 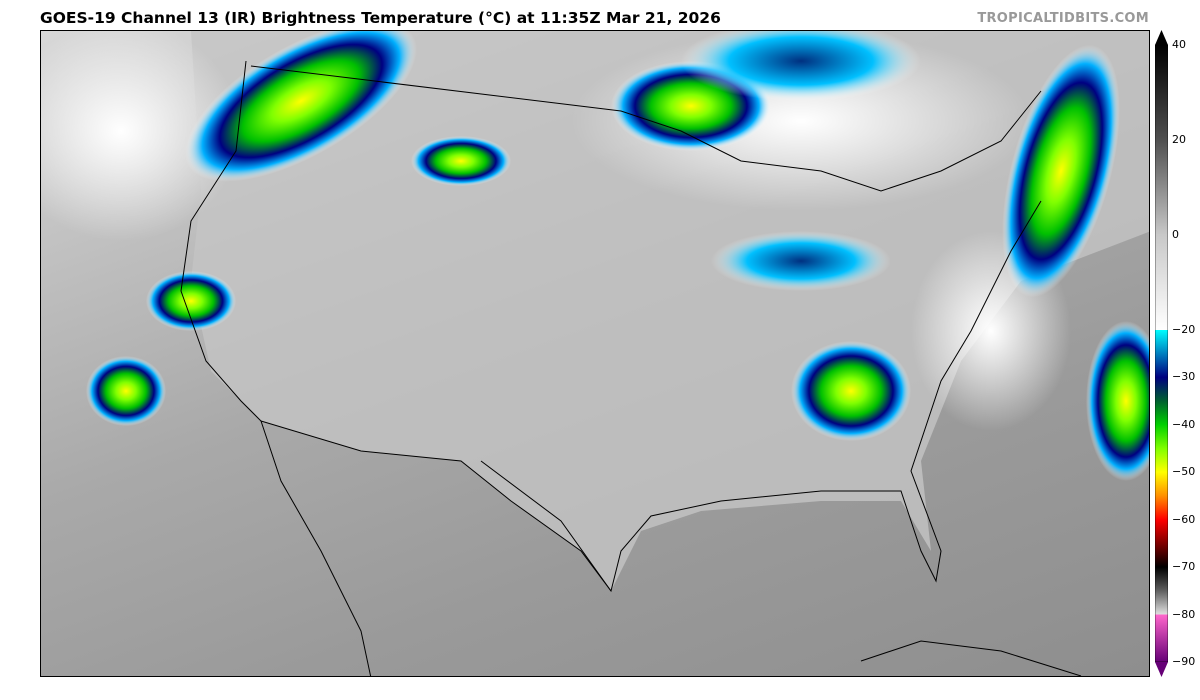 What do you see at coordinates (1184, 424) in the screenshot?
I see `colorbar-tick-label: −40` at bounding box center [1184, 424].